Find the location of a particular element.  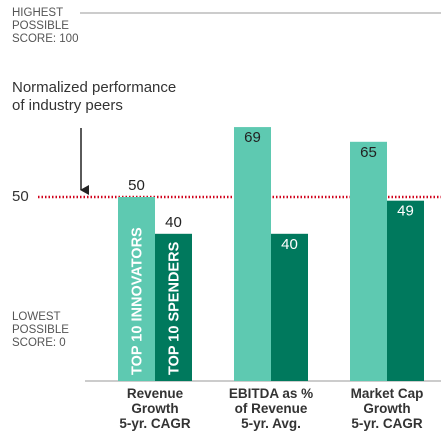

series-label: TOP 10 INNOVATORS is located at coordinates (137, 301).